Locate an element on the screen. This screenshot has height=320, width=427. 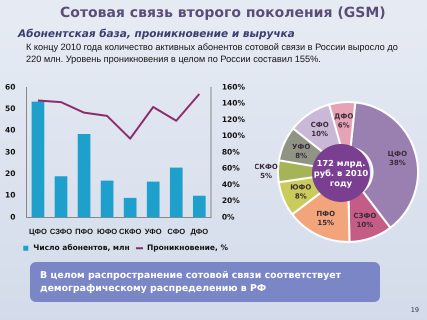
text: К концу 2010 года количество активных абонентов сотовой связи в России выросло до 220 млн. Уровень проникновения в целом по России составил 155%. is located at coordinates (212, 53).